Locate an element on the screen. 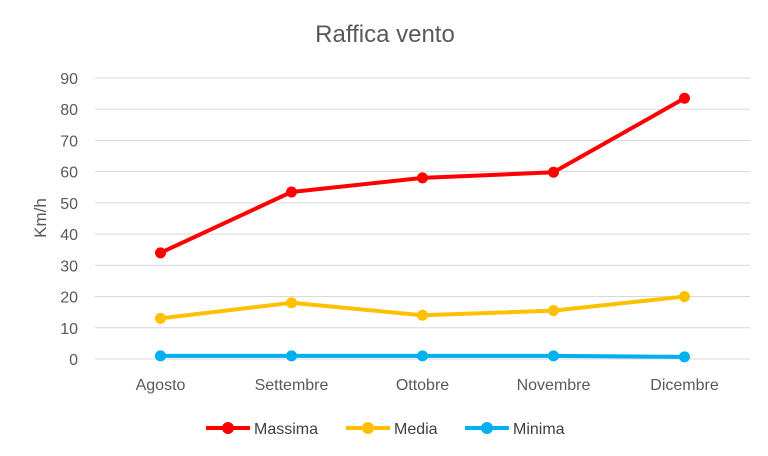  x-tick-label: Ottobre is located at coordinates (422, 385).